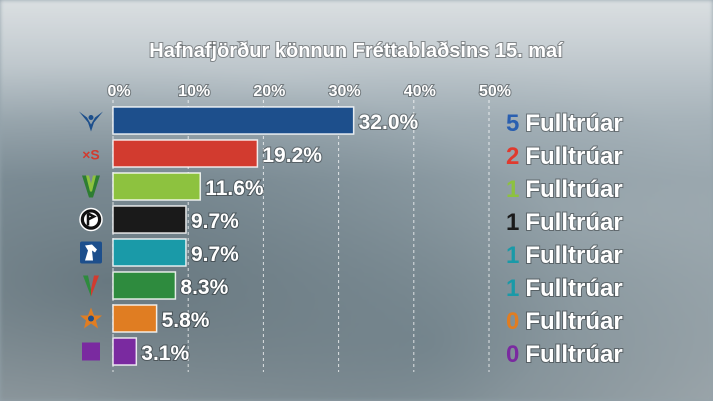 The image size is (713, 401). I want to click on xs-logo-icon: ×S, so click(91, 155).